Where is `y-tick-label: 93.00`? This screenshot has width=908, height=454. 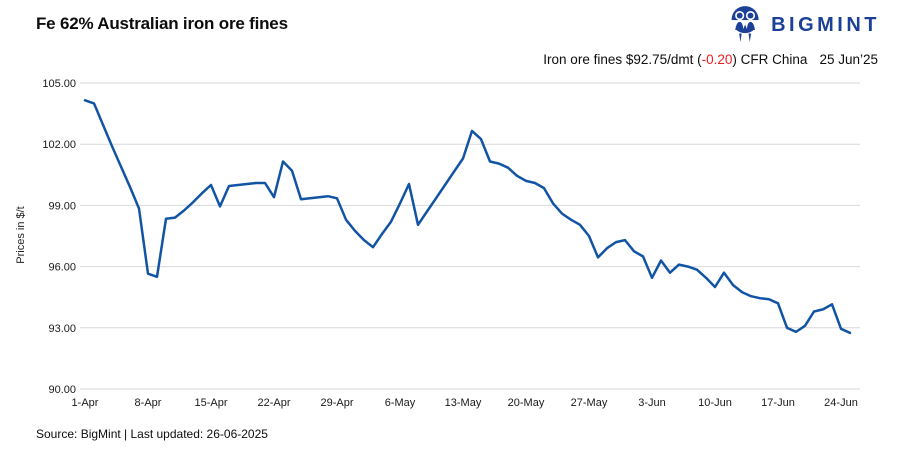
y-tick-label: 93.00 is located at coordinates (62, 329).